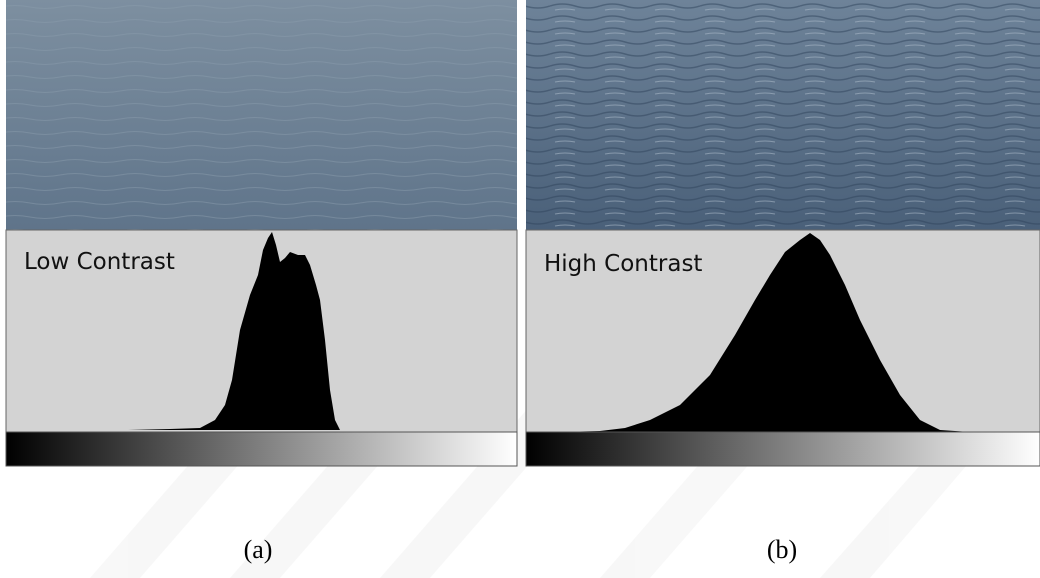 Image resolution: width=1040 pixels, height=578 pixels. I want to click on caption: (b), so click(782, 549).